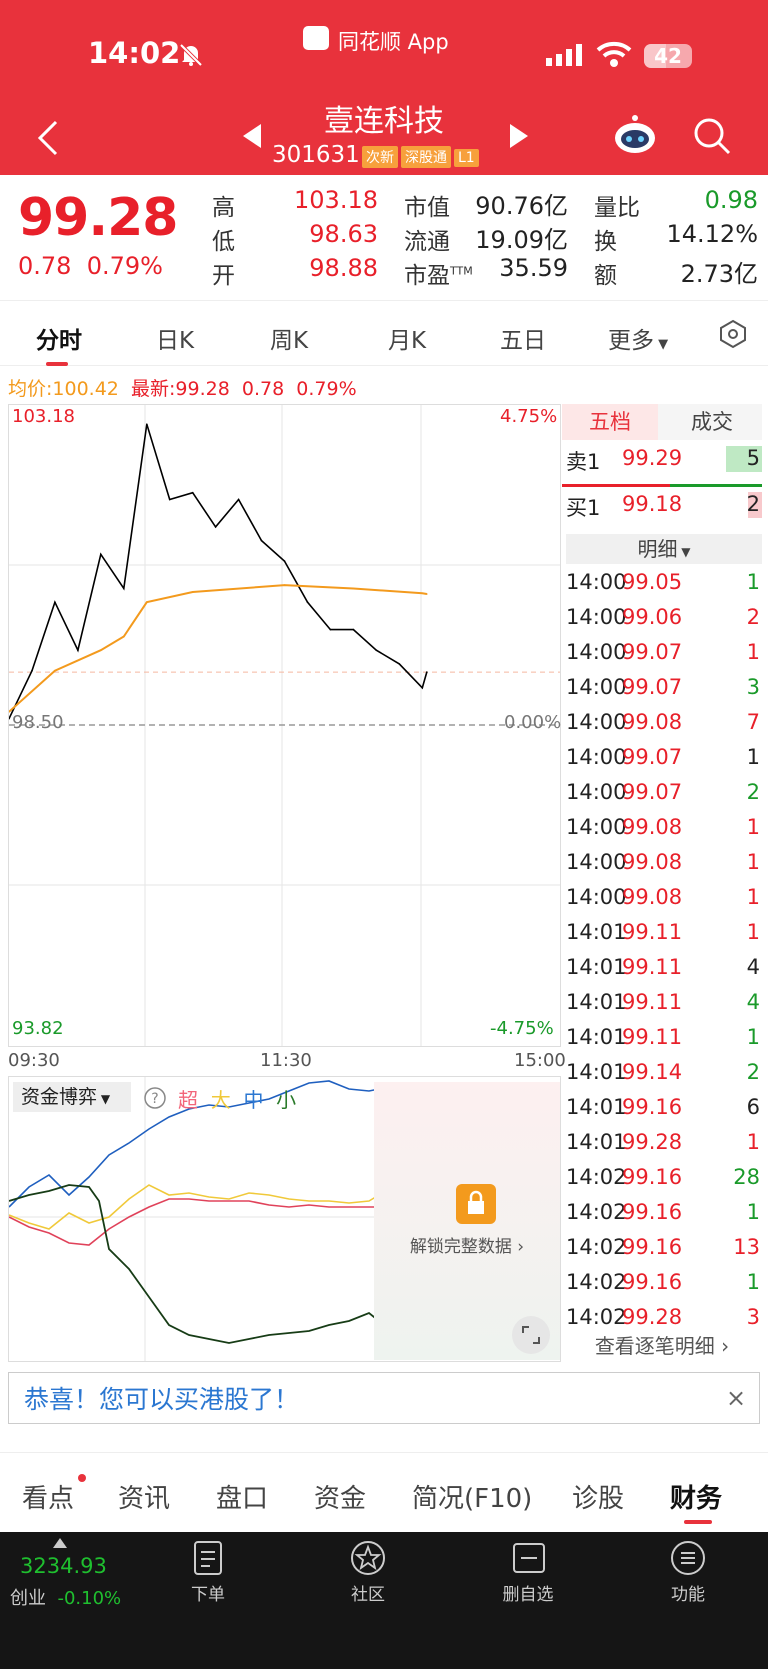 This screenshot has height=1669, width=768. What do you see at coordinates (521, 240) in the screenshot?
I see `float-value: 19.09亿` at bounding box center [521, 240].